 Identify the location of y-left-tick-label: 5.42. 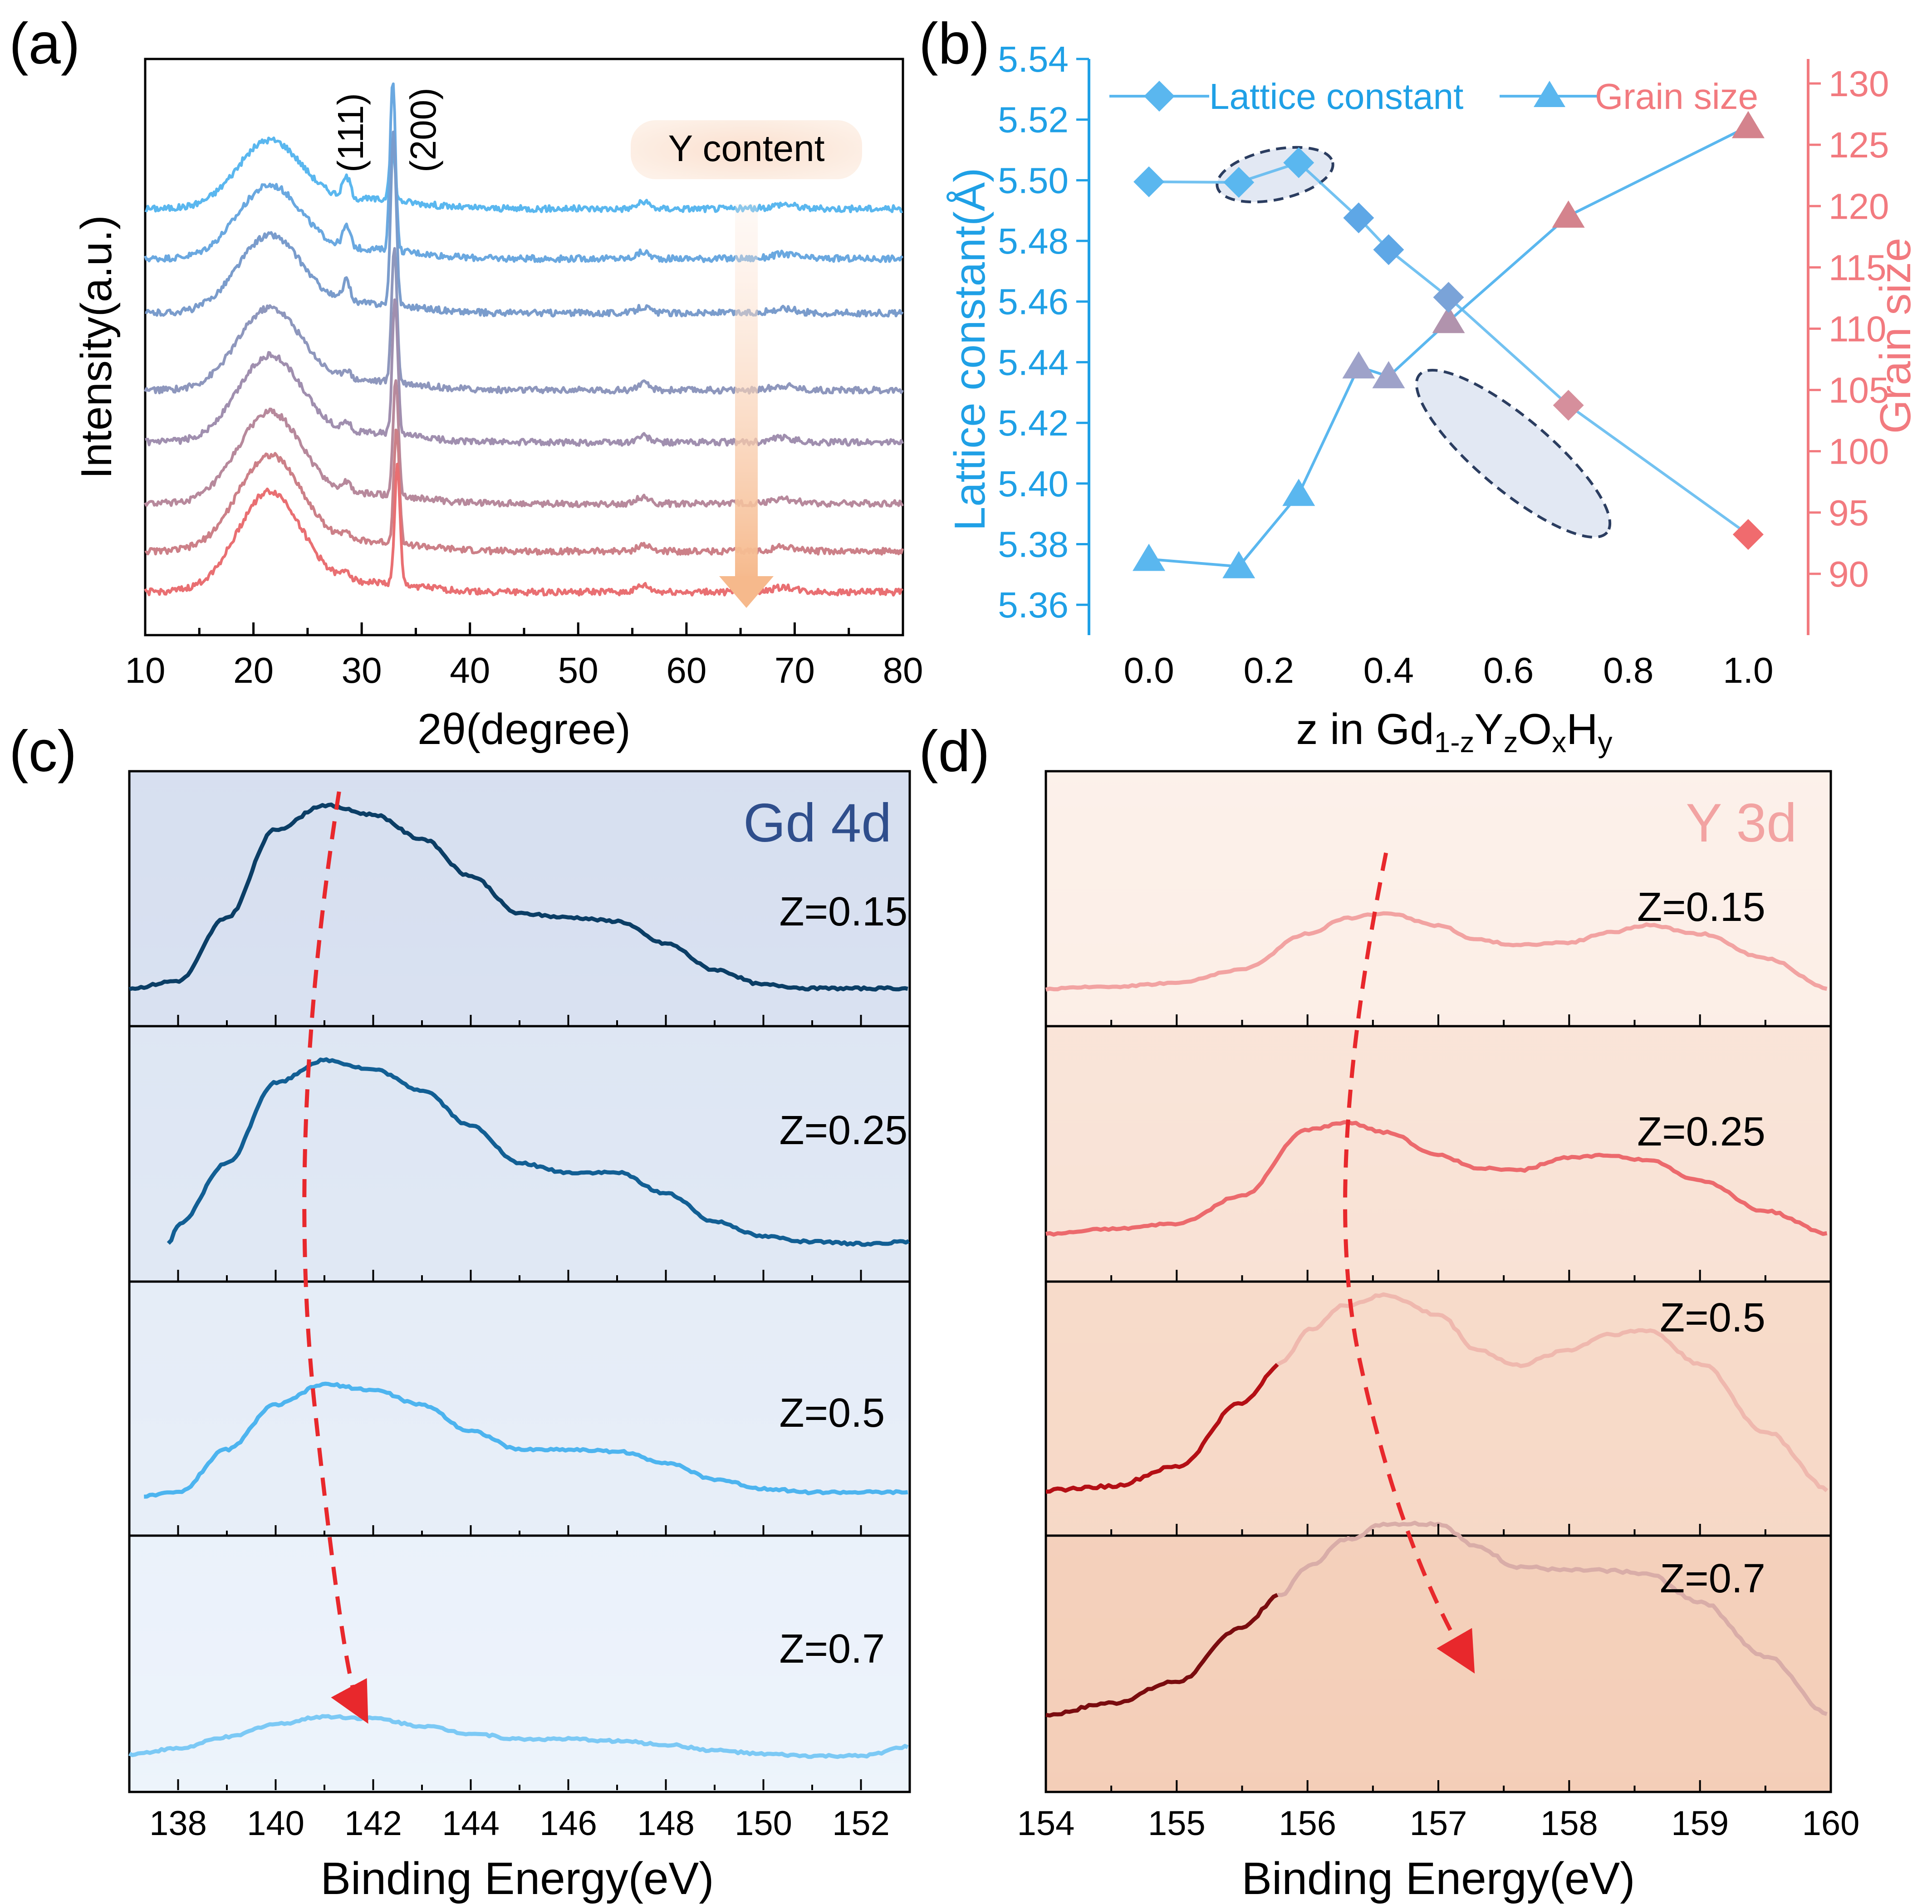
(1033, 423).